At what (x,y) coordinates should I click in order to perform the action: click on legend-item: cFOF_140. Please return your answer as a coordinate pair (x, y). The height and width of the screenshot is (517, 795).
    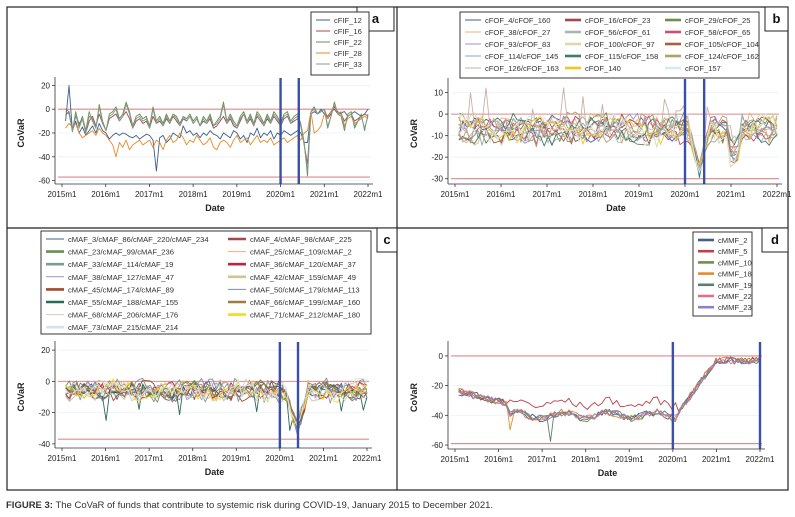
    Looking at the image, I should click on (593, 68).